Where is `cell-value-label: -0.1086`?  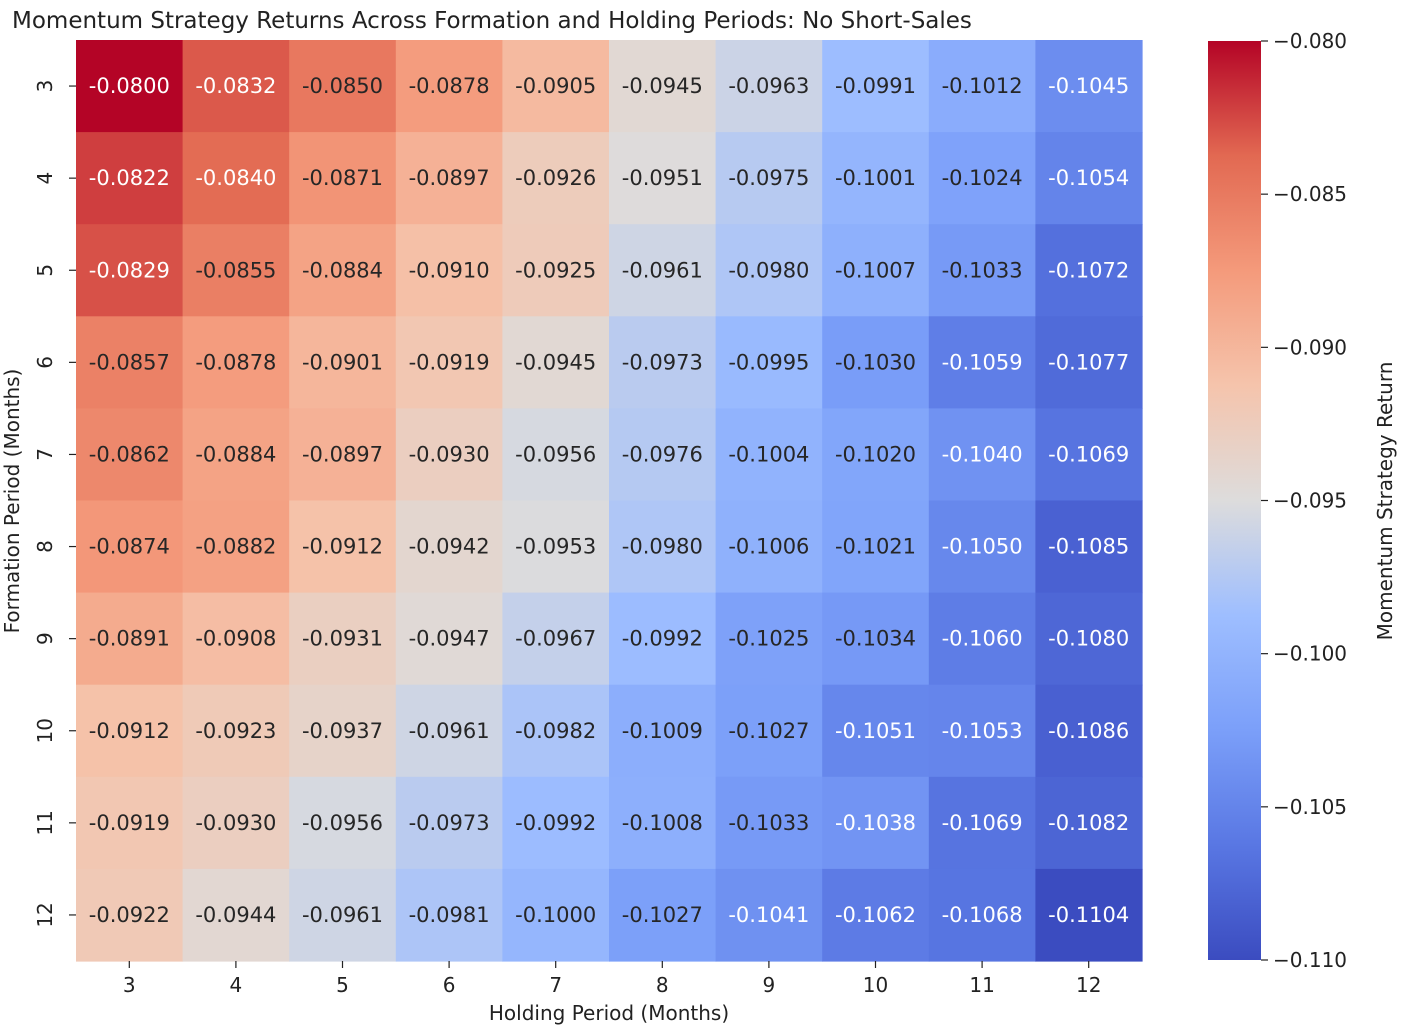
cell-value-label: -0.1086 is located at coordinates (1088, 731).